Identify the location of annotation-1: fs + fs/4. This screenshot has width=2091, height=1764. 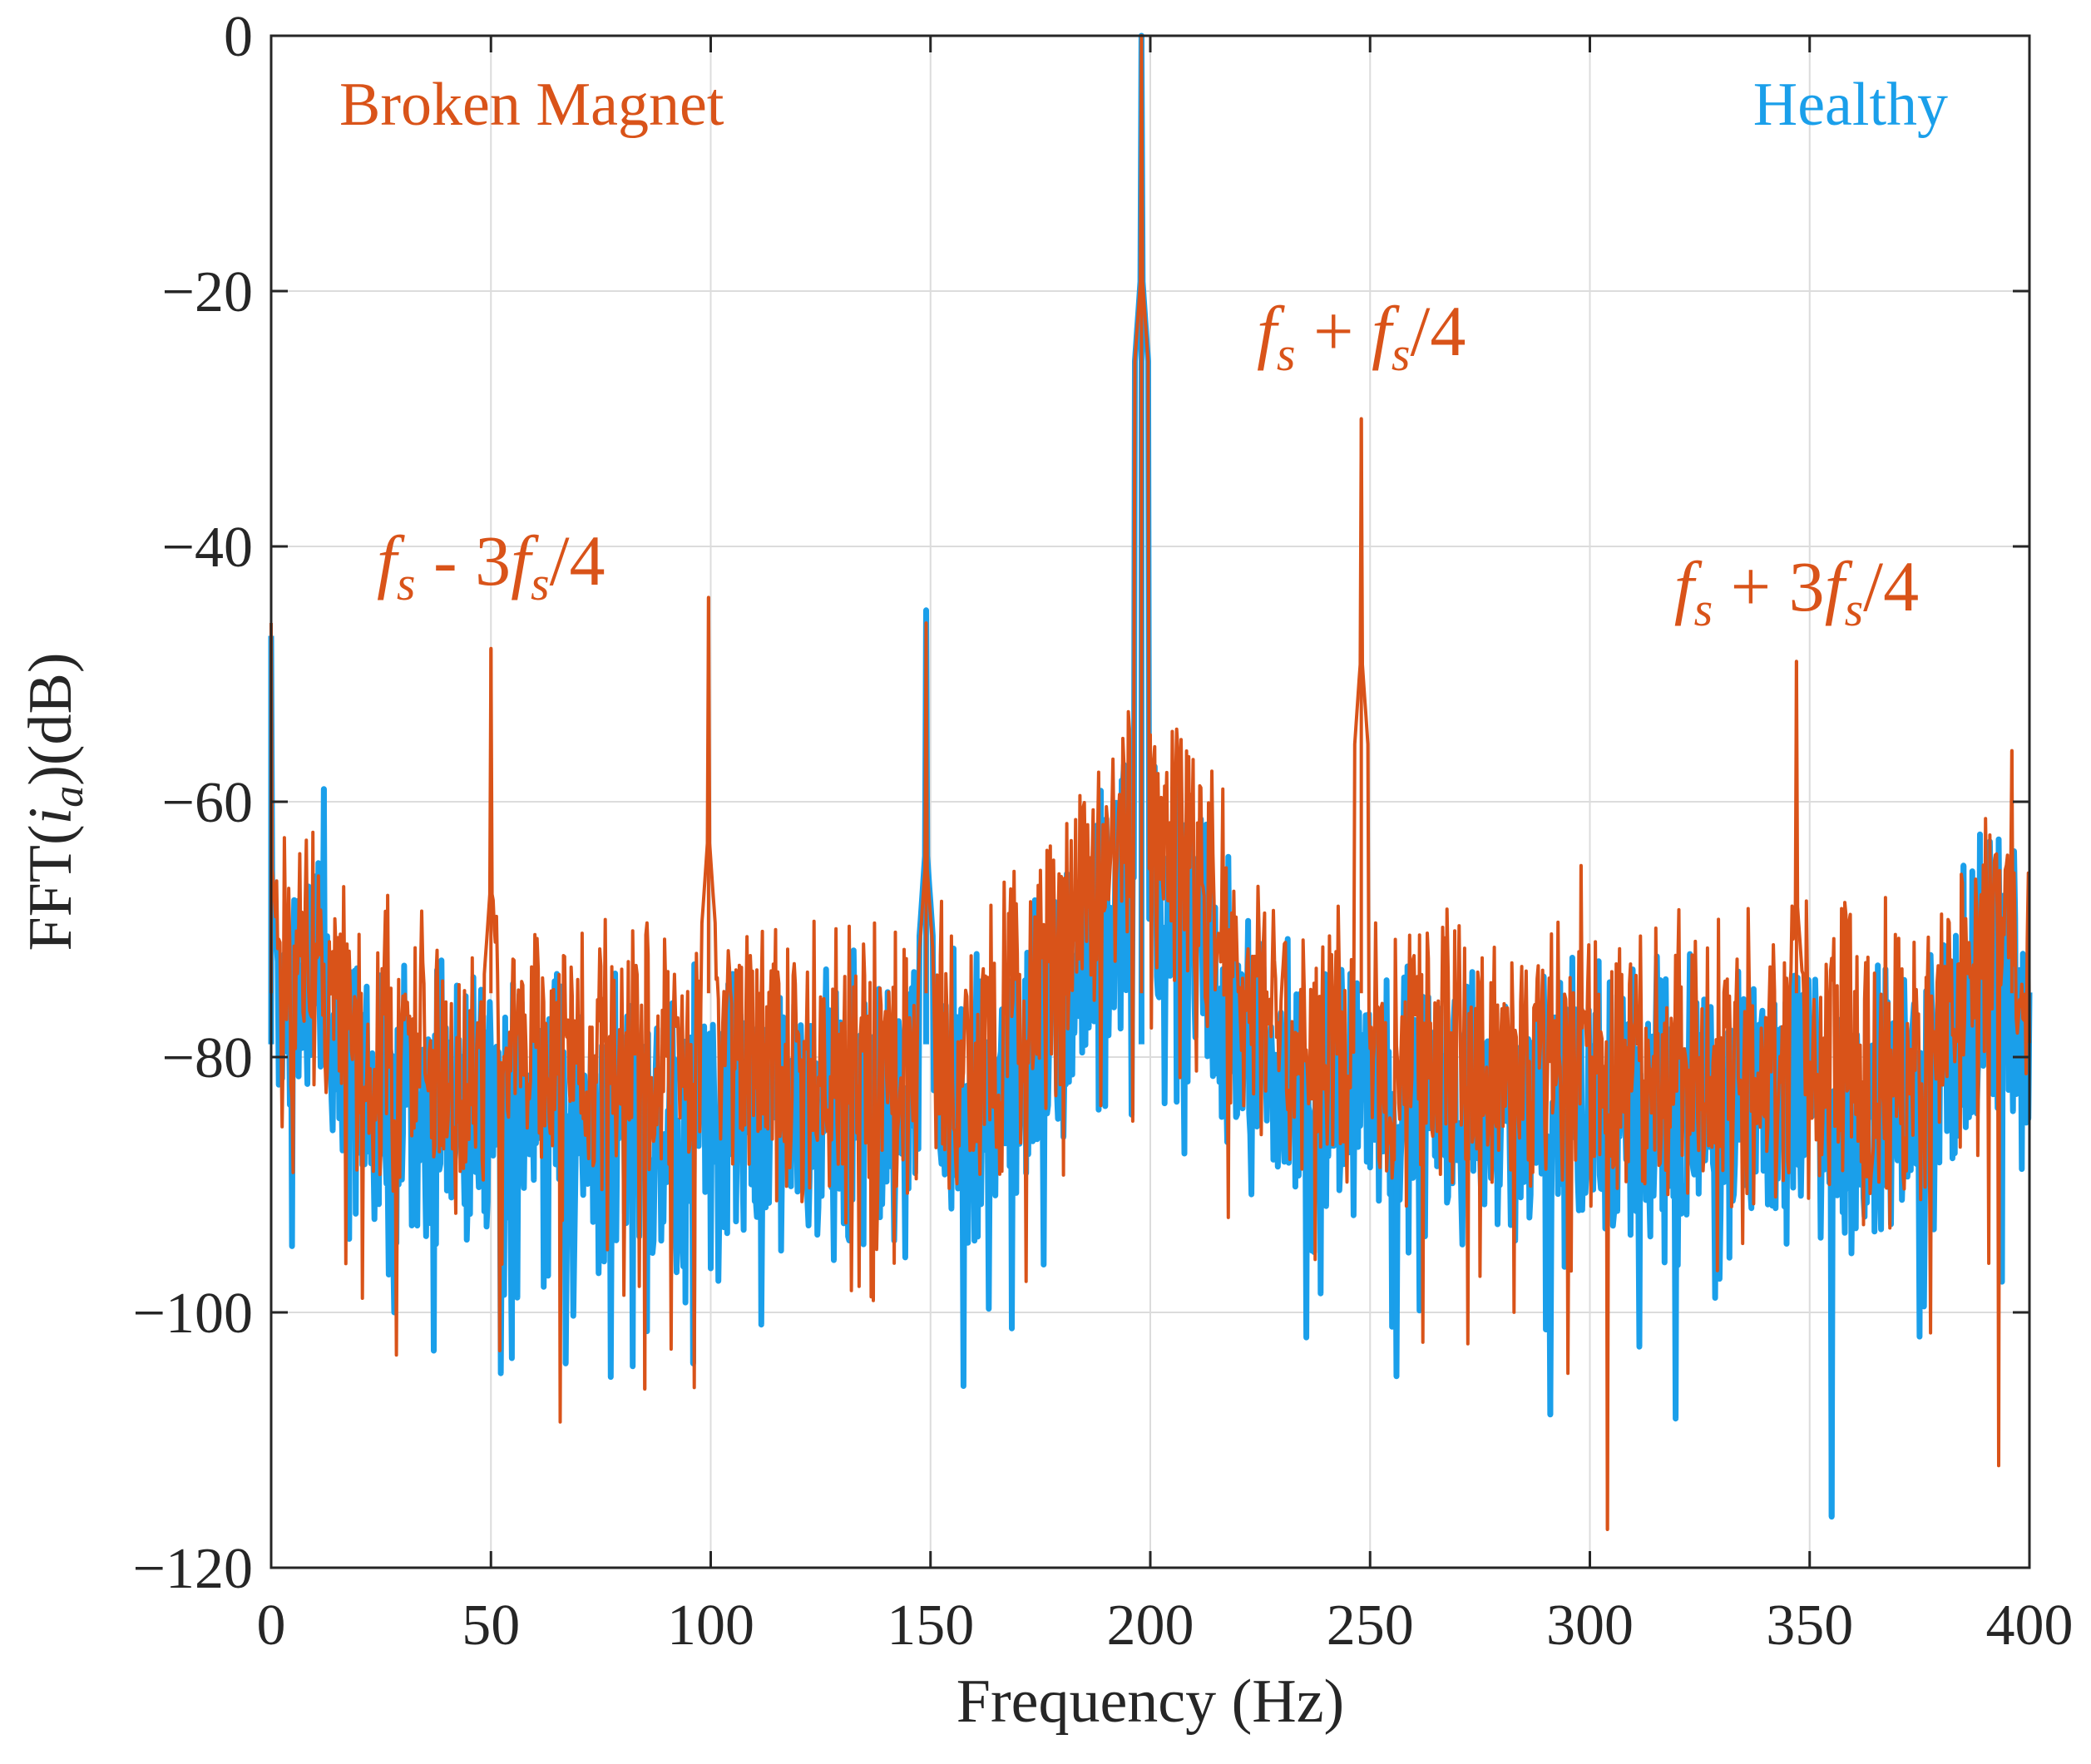
(1361, 336).